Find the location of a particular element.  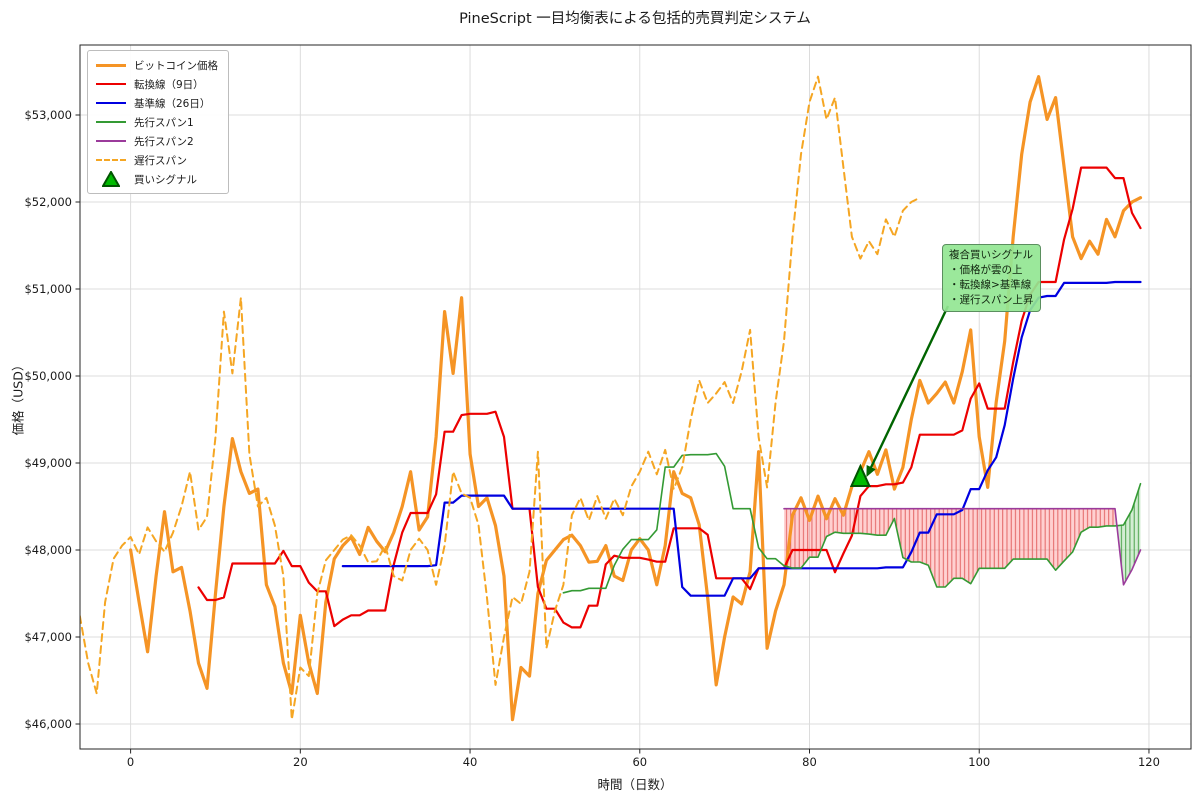

x-tick-label: 0 is located at coordinates (130, 762).